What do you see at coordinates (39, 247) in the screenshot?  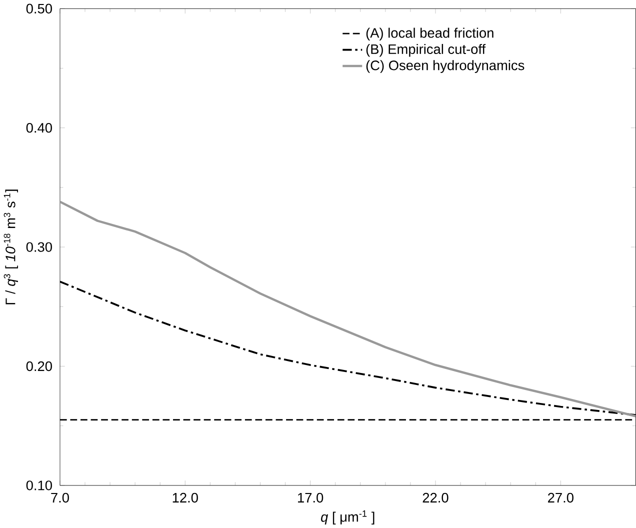 I see `y-tick-label: 0.30` at bounding box center [39, 247].